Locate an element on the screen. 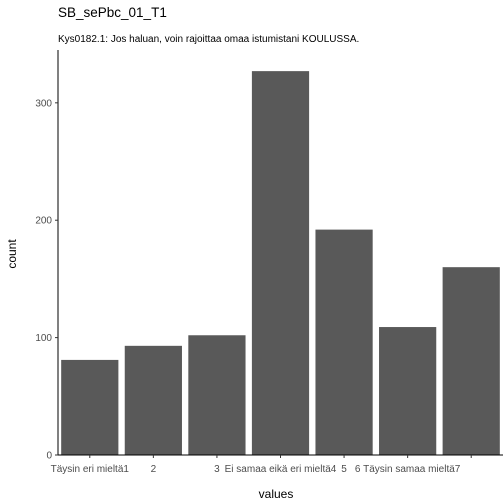 The width and height of the screenshot is (504, 504). x-tick-label-2: 2 is located at coordinates (154, 469).